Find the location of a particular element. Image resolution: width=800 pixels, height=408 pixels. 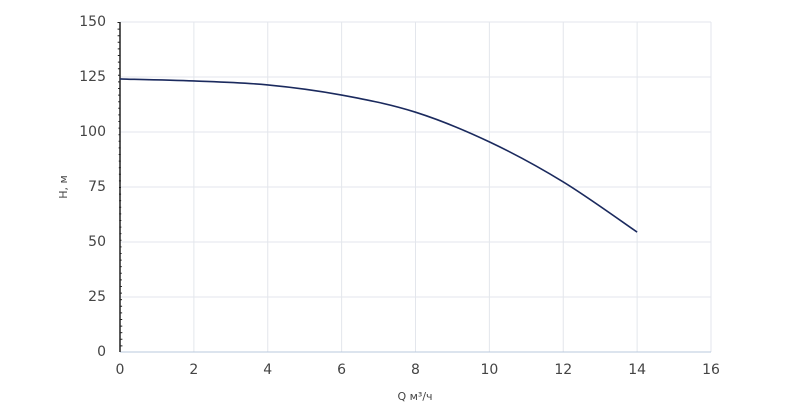

y-tick-label: 50 is located at coordinates (97, 242).